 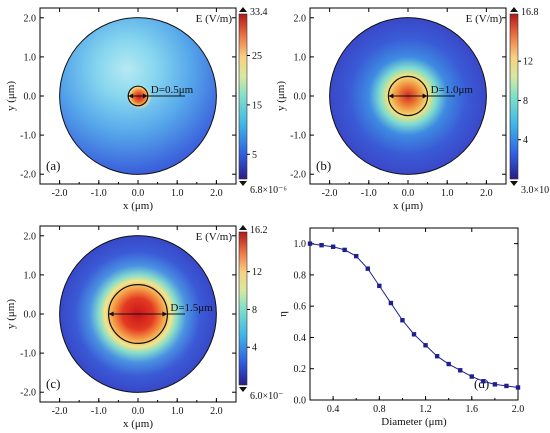 I want to click on x-tick-label: 1.6, so click(x=472, y=409).